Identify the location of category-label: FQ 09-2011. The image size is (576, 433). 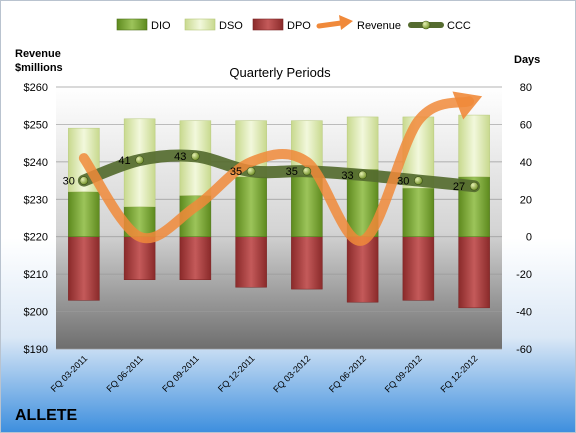
(180, 373).